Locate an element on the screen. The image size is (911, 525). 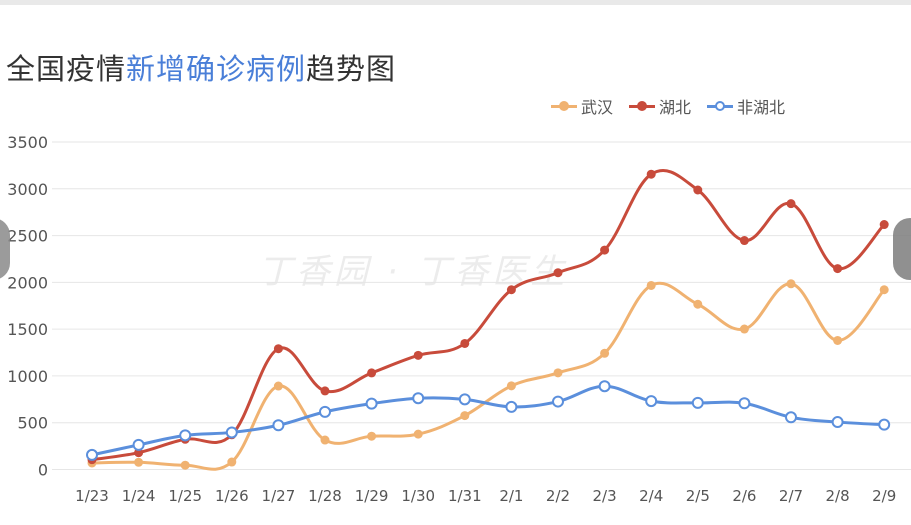
legend-item-wuhan: 武汉 is located at coordinates (581, 106).